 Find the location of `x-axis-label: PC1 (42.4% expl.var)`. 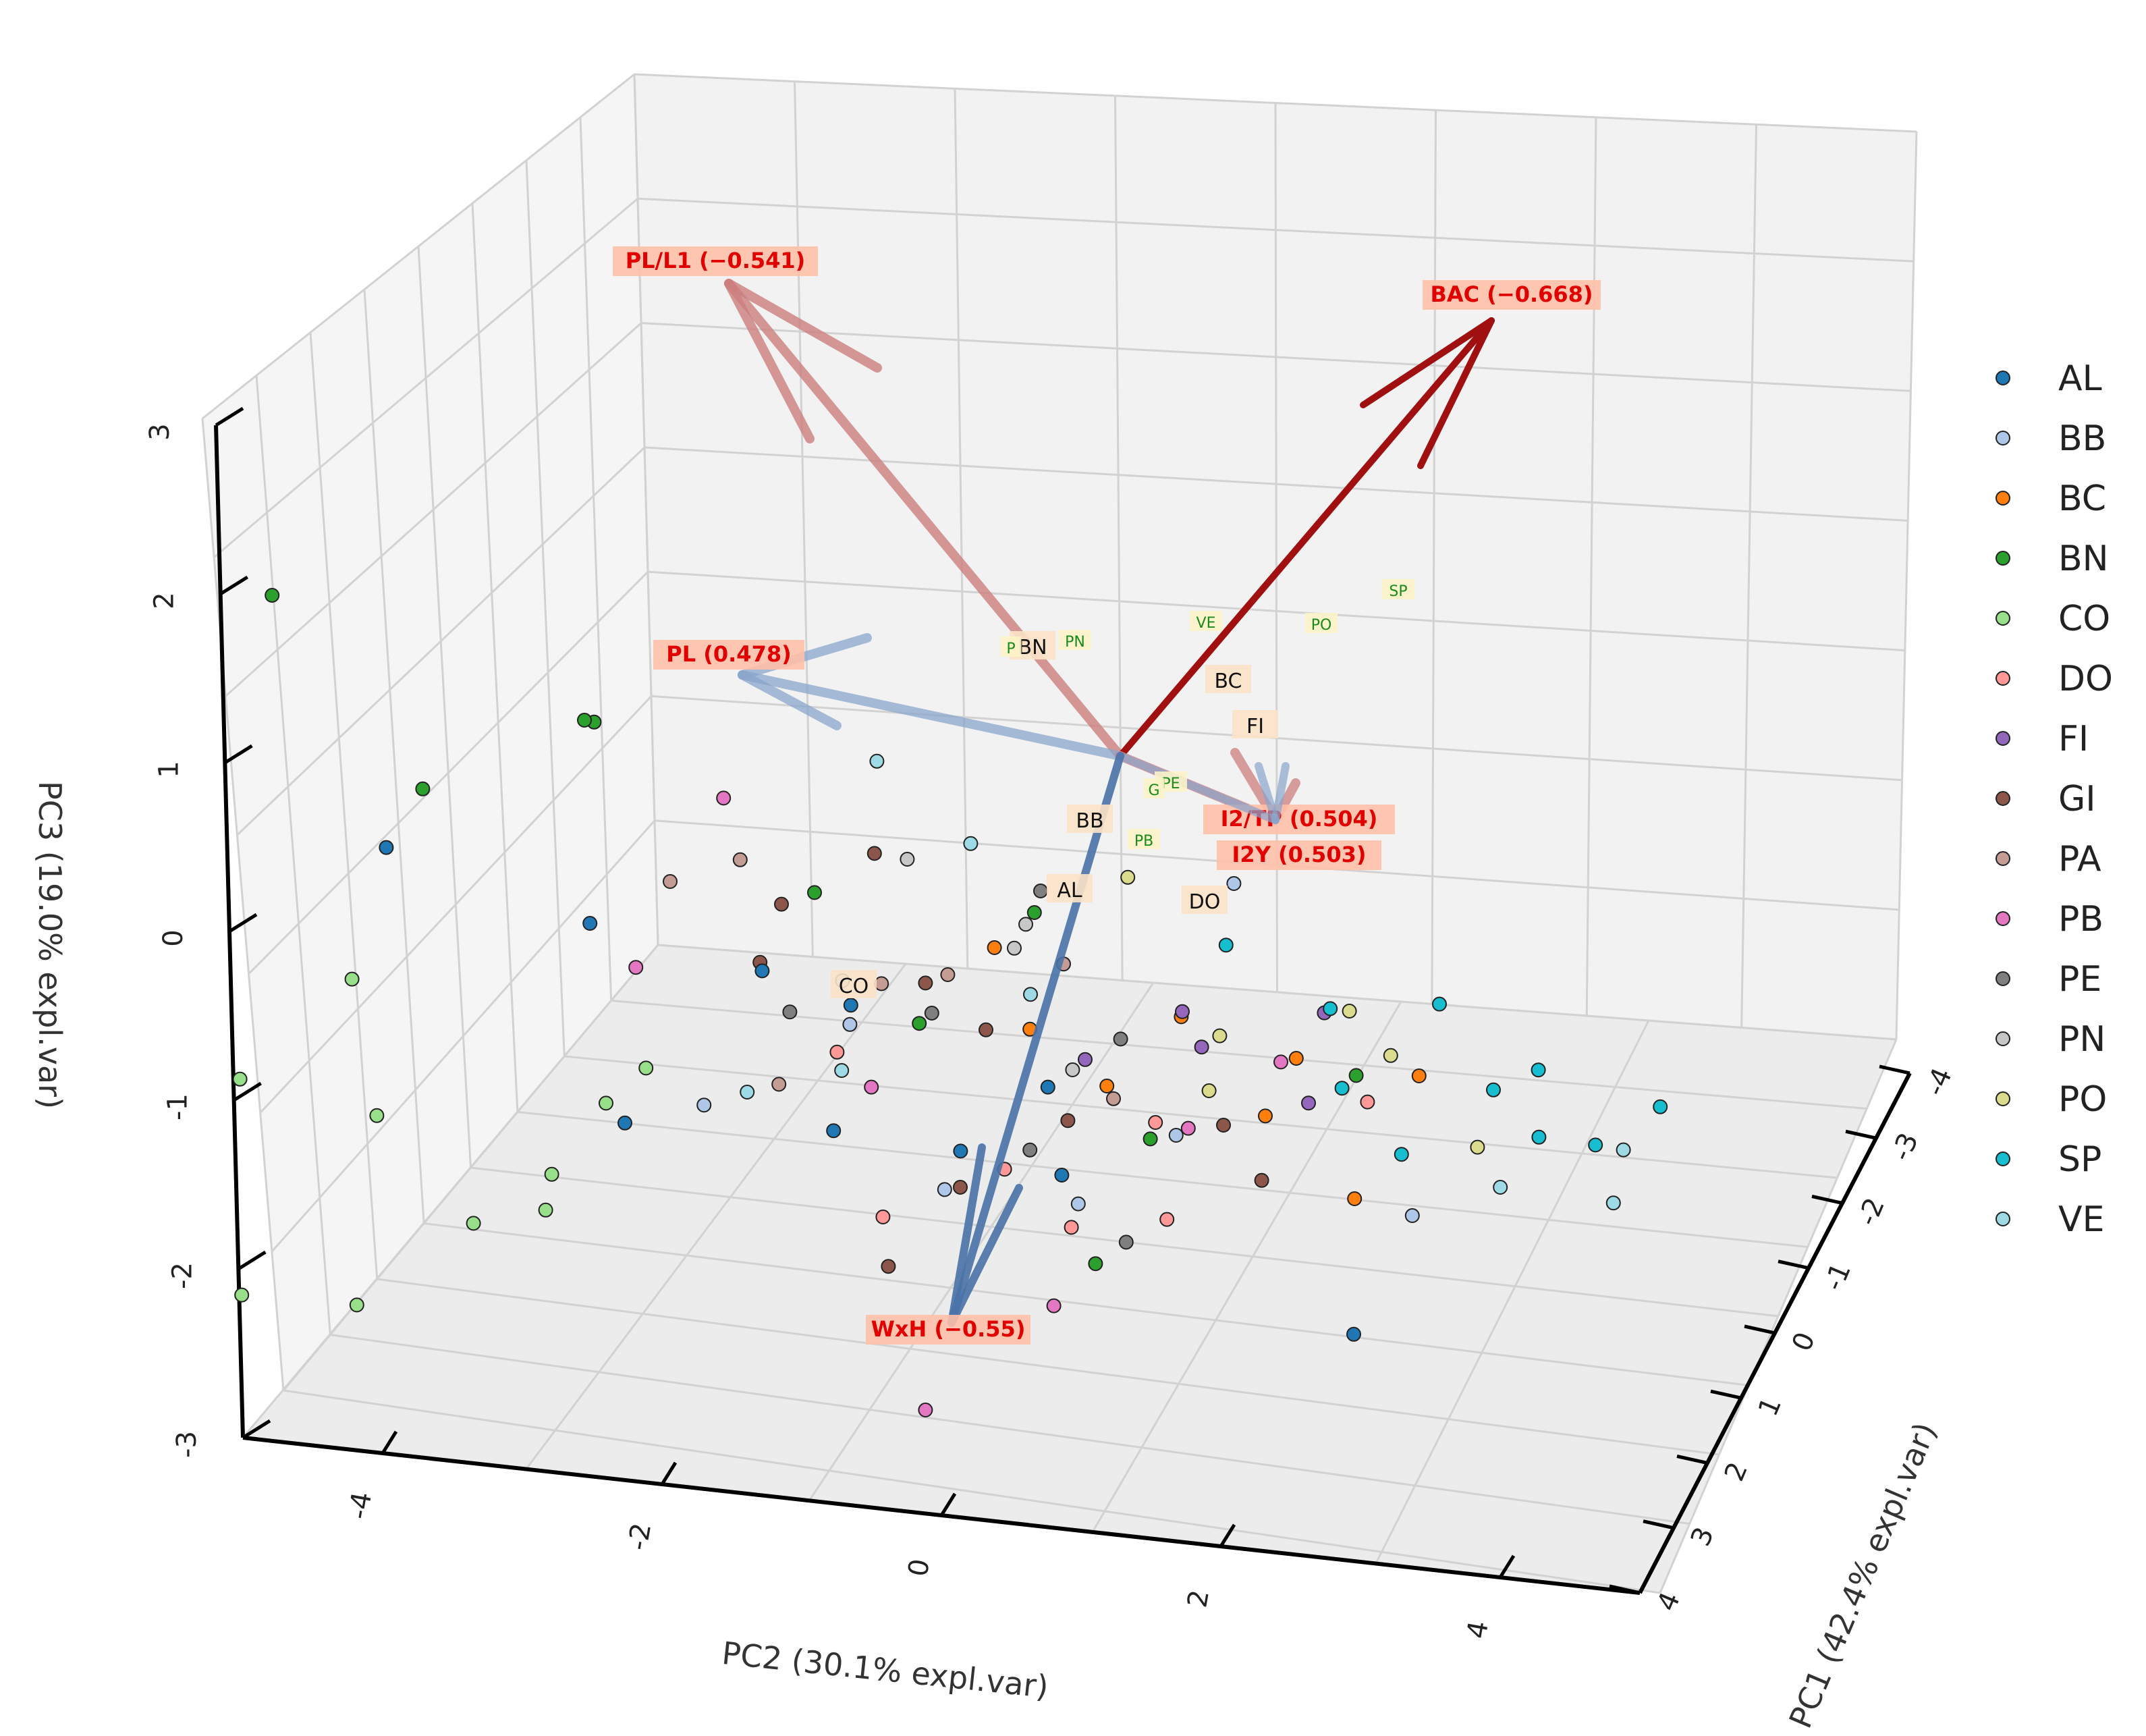

x-axis-label: PC1 (42.4% expl.var) is located at coordinates (1863, 1575).